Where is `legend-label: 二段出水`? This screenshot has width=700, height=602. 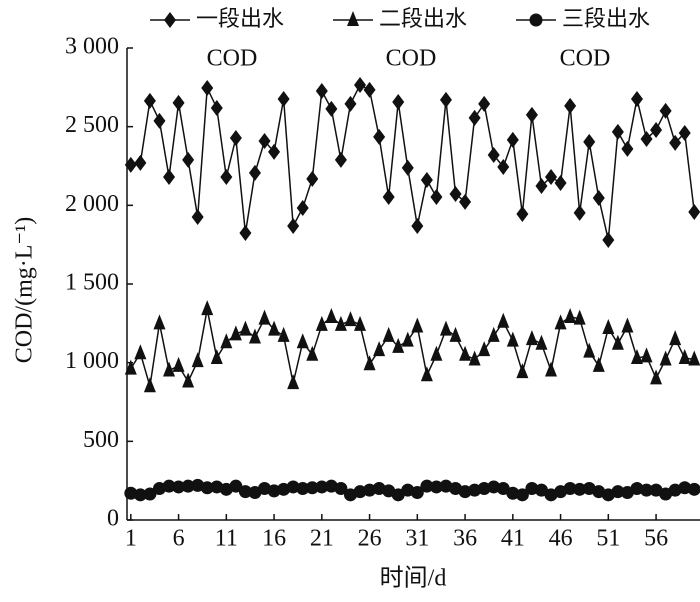
legend-label: 二段出水 is located at coordinates (423, 19).